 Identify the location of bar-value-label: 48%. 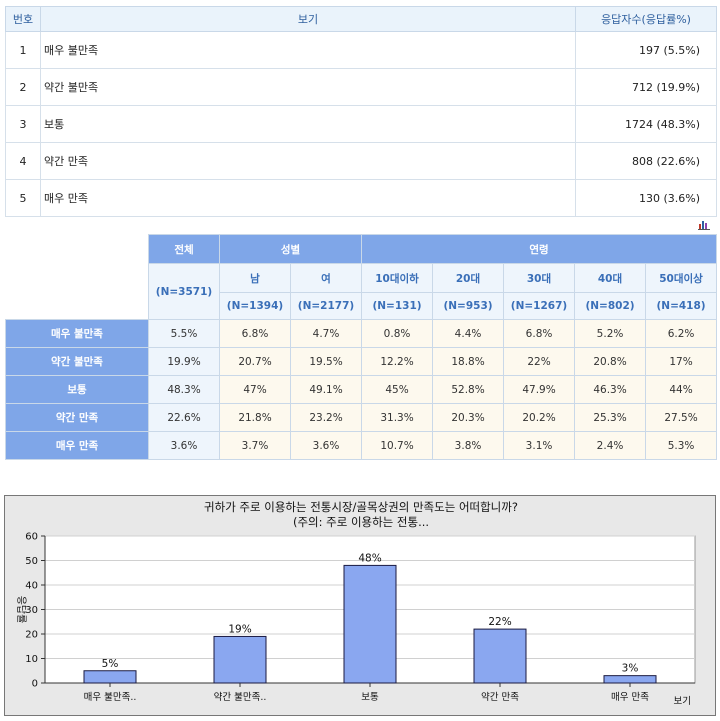
(369, 558).